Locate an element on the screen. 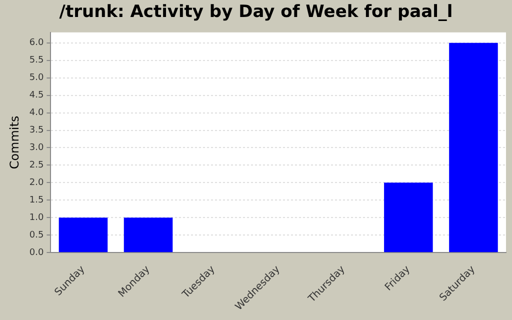  y-tick-label: 3.0 is located at coordinates (36, 148).